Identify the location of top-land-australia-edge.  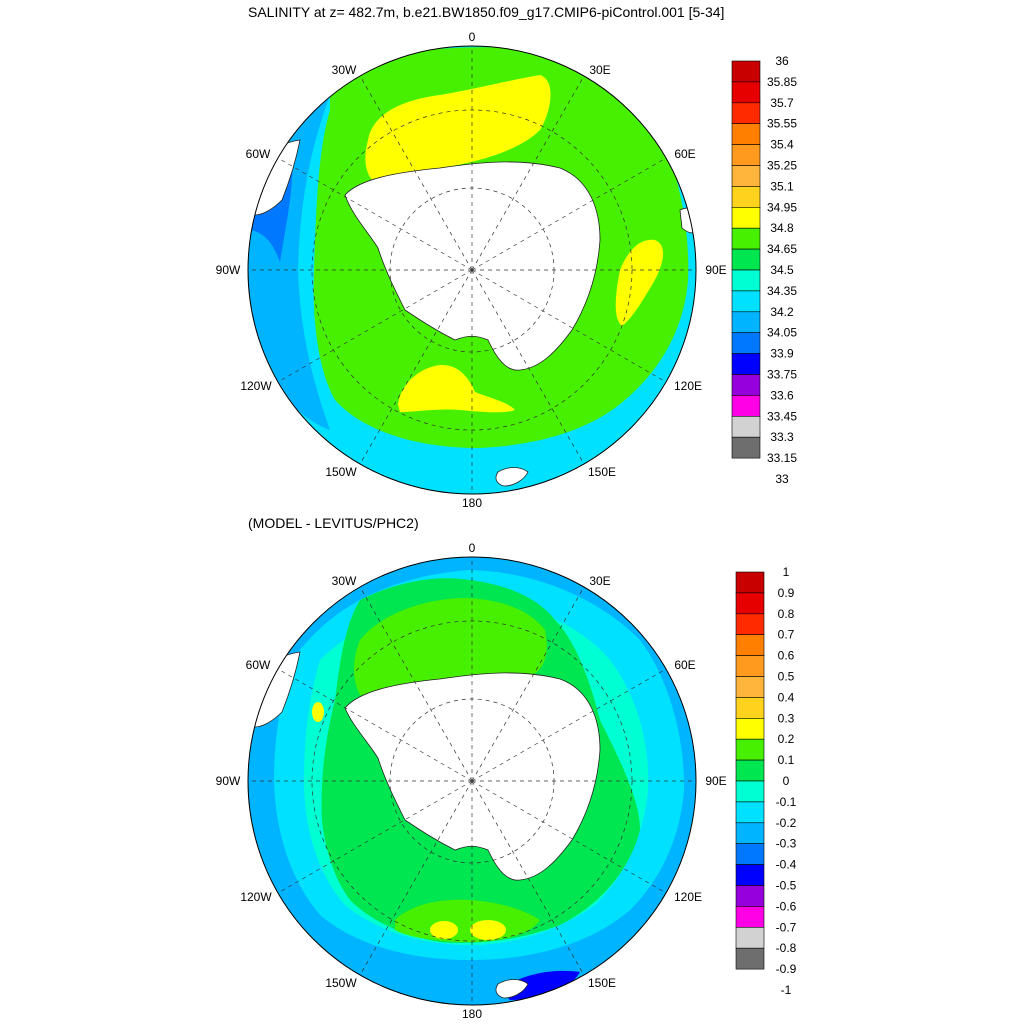
(687, 220).